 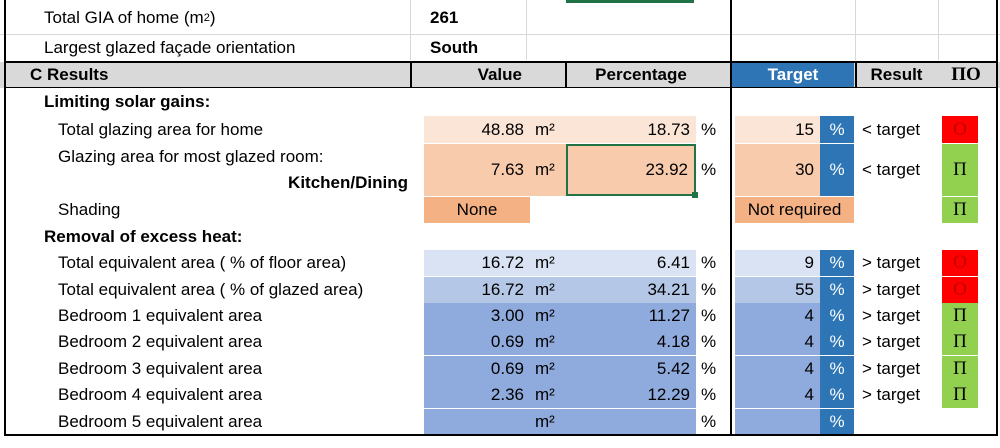 What do you see at coordinates (477, 129) in the screenshot?
I see `total-glazing-value: 48.88` at bounding box center [477, 129].